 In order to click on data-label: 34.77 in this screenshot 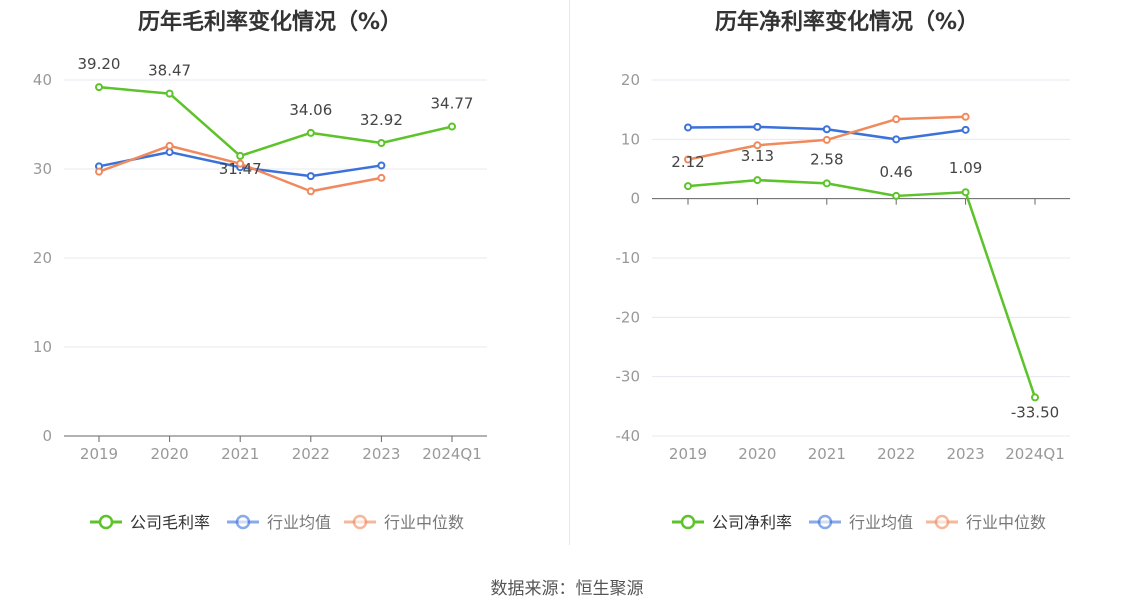, I will do `click(452, 104)`.